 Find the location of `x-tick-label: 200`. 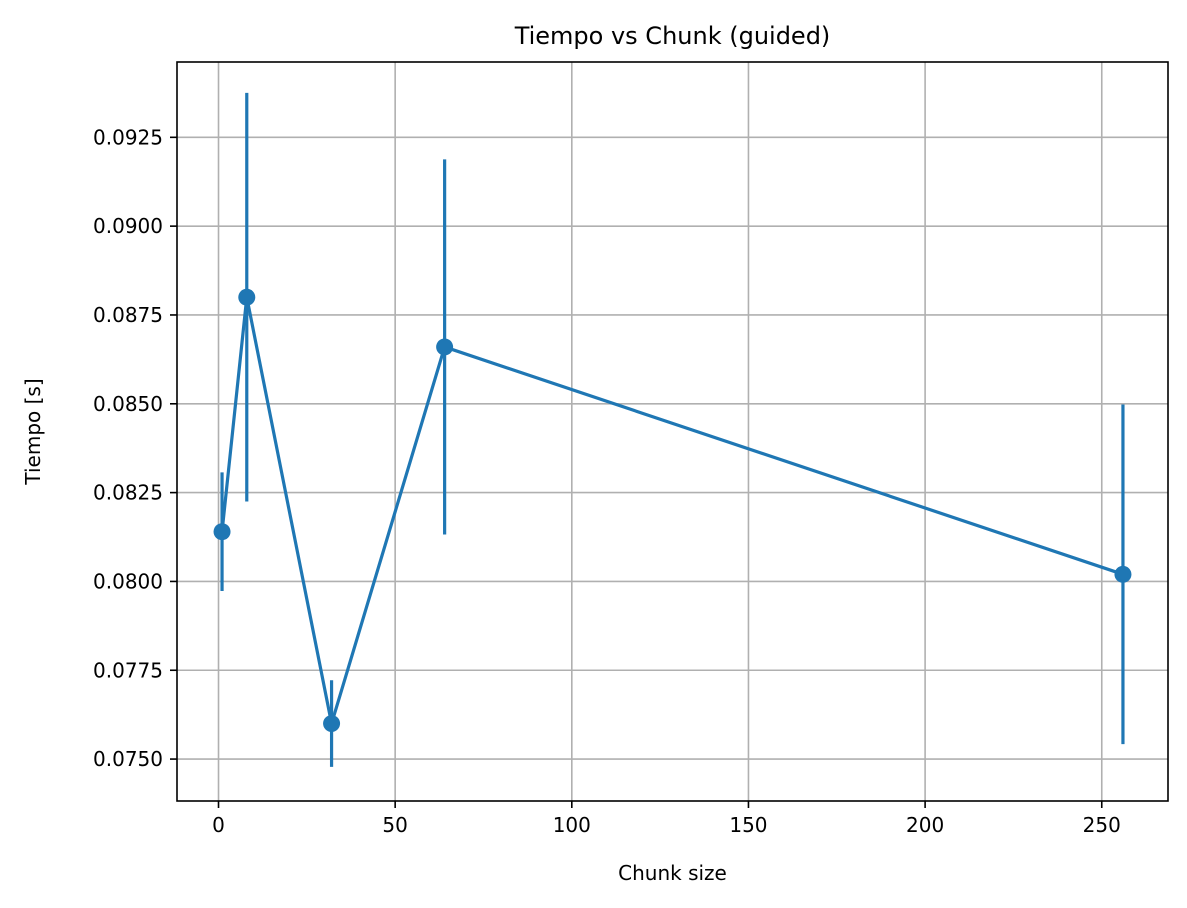

x-tick-label: 200 is located at coordinates (925, 825).